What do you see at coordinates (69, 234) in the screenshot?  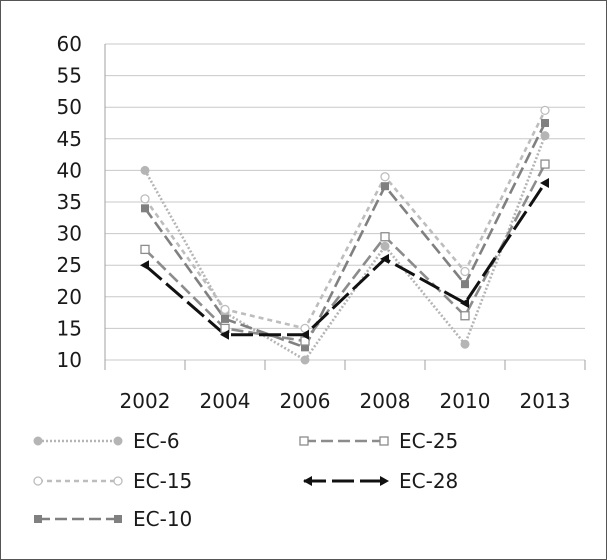 I see `y-tick-label: 30` at bounding box center [69, 234].